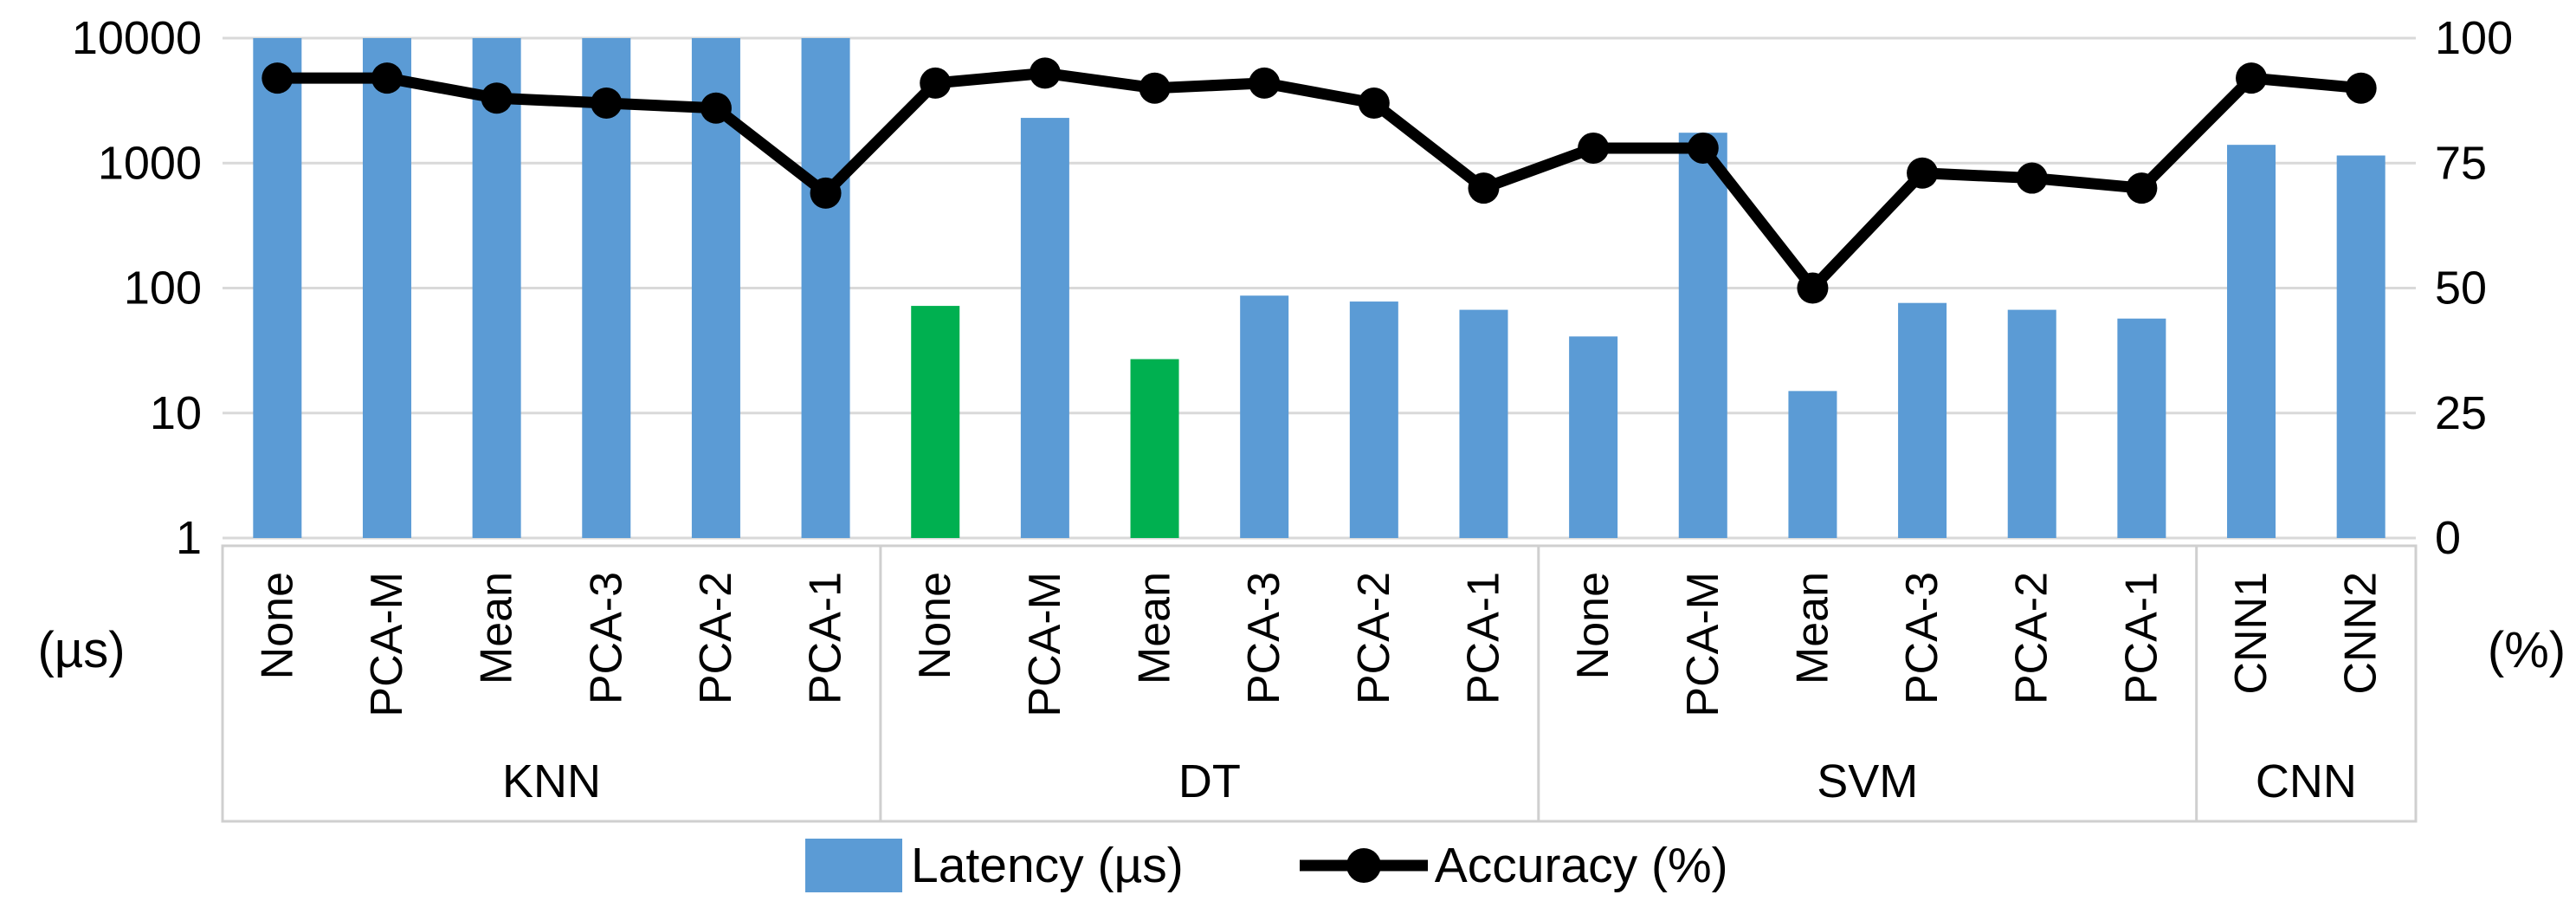 Image resolution: width=2576 pixels, height=914 pixels. I want to click on accuracy-dot-dt-pca-m, so click(1045, 73).